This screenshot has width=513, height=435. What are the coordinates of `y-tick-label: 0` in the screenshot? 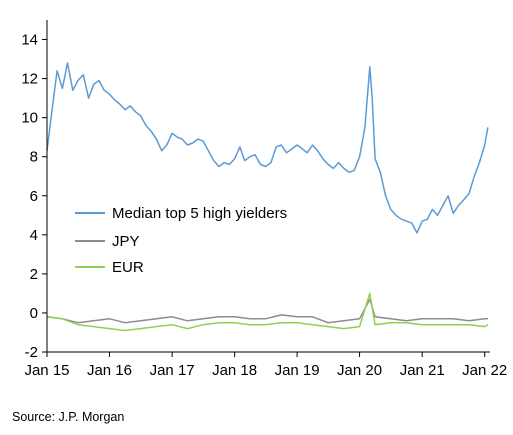 It's located at (34, 313).